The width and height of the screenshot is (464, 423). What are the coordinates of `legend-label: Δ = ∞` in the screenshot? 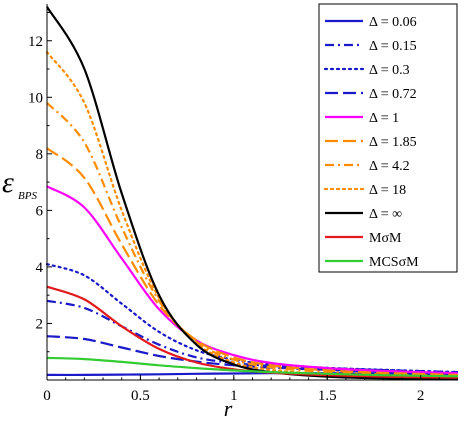 It's located at (385, 214).